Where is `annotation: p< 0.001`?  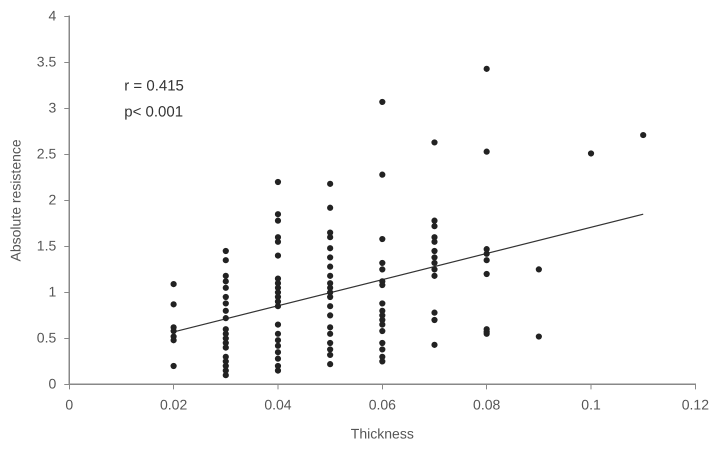 annotation: p< 0.001 is located at coordinates (154, 112).